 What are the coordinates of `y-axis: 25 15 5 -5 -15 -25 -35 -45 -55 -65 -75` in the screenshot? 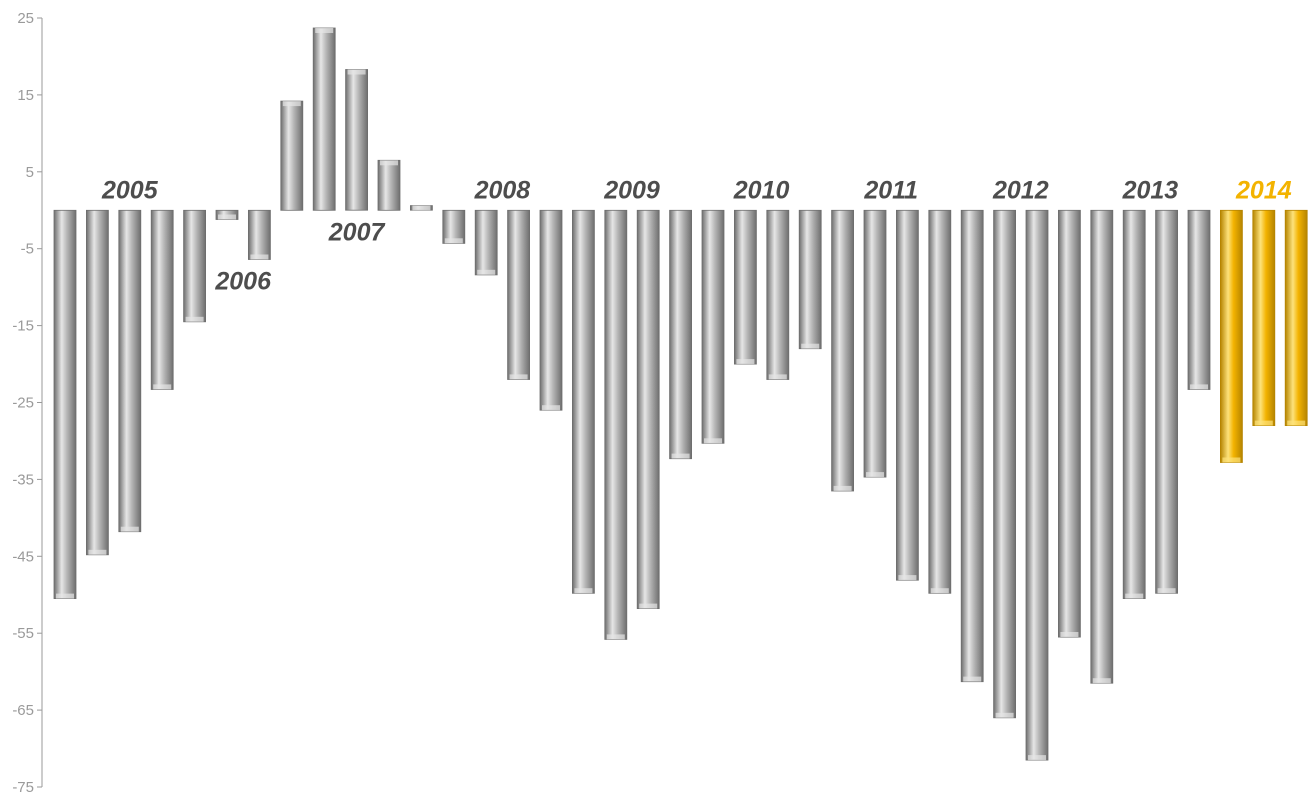 It's located at (27, 403).